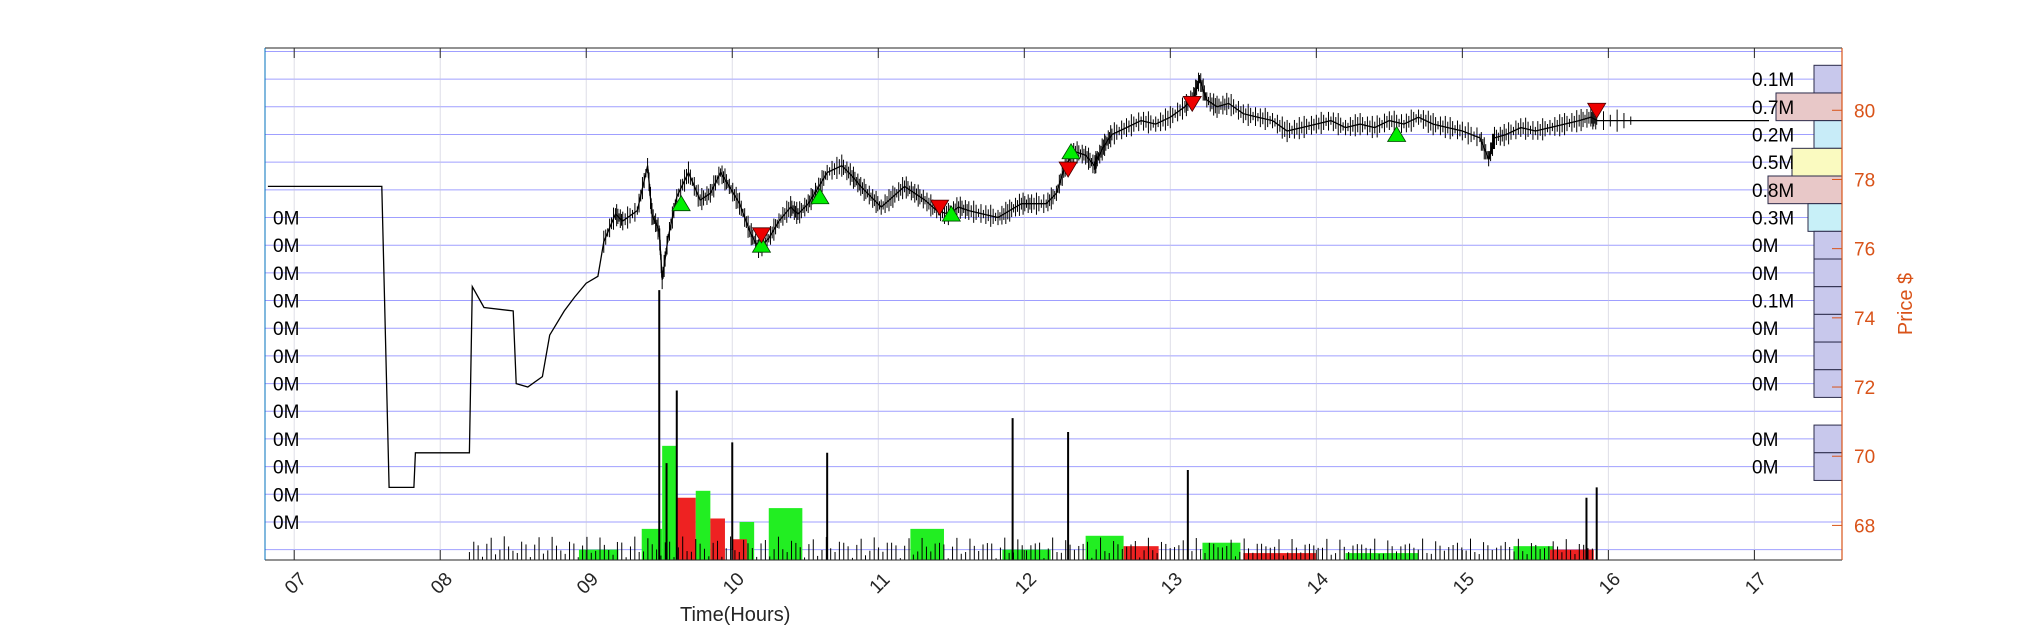 This screenshot has height=625, width=2031. What do you see at coordinates (1773, 163) in the screenshot?
I see `volume-profile-label: 0.5M` at bounding box center [1773, 163].